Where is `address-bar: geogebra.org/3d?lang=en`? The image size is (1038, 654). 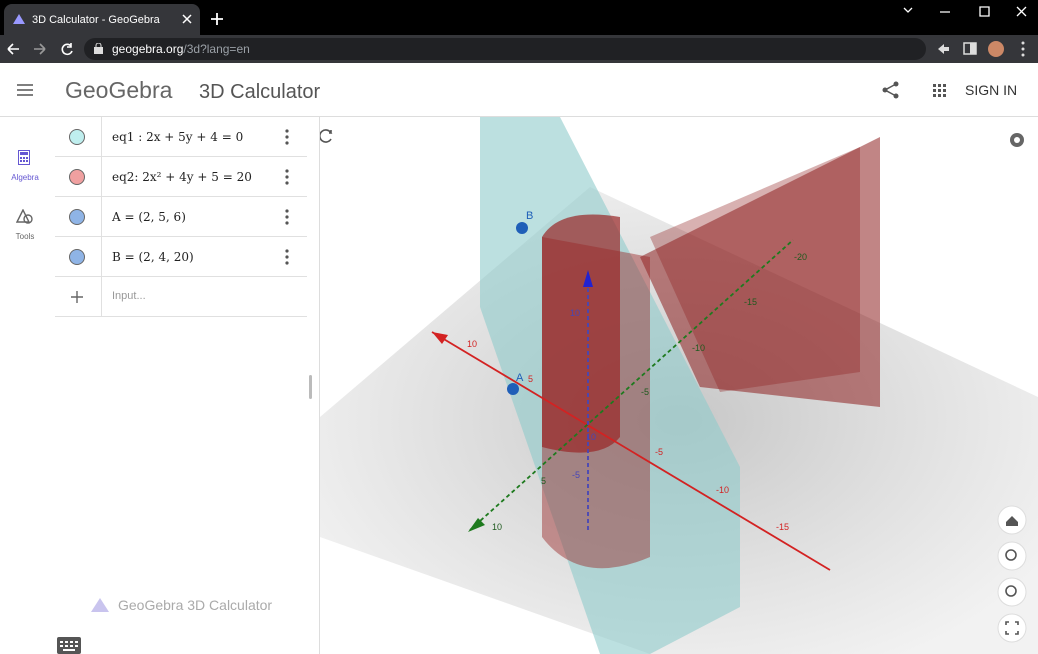
address-bar: geogebra.org/3d?lang=en is located at coordinates (519, 49).